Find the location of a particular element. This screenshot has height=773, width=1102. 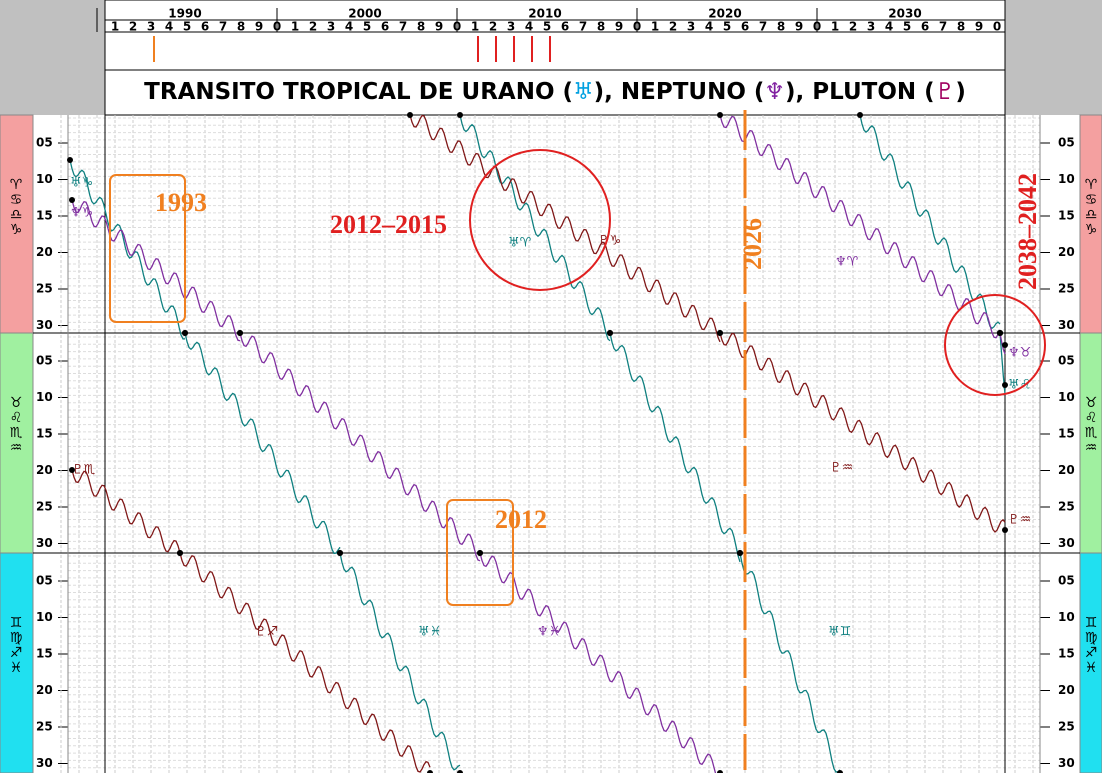

planet-label: ♅♑ is located at coordinates (81, 183).